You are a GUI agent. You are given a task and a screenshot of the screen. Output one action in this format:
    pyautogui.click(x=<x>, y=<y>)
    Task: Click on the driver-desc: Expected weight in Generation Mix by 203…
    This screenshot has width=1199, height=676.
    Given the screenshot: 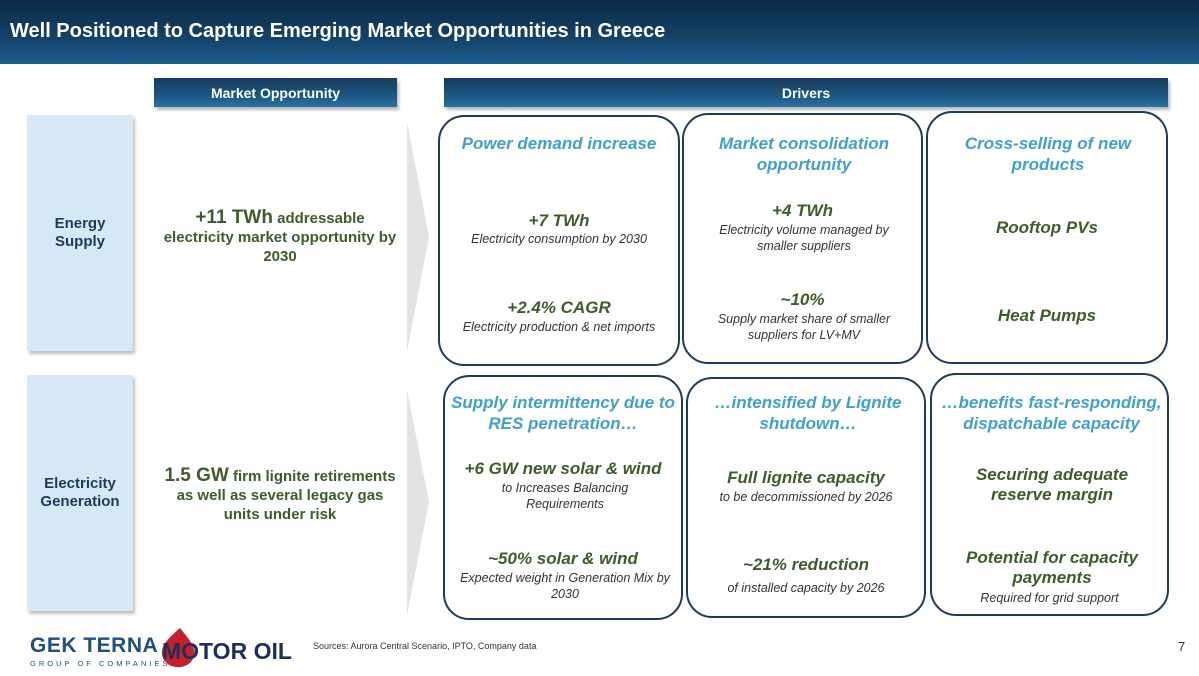 What is the action you would take?
    pyautogui.click(x=565, y=586)
    